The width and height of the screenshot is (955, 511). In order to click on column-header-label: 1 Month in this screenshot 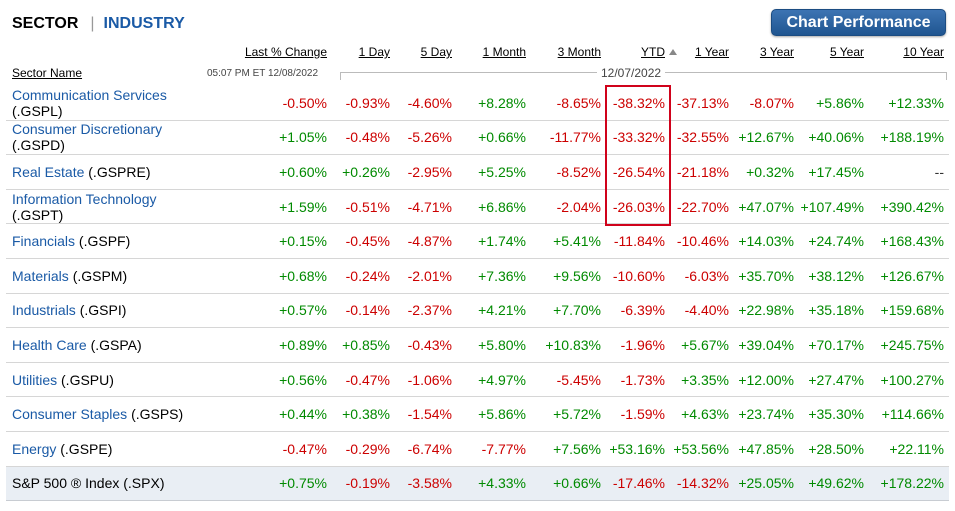, I will do `click(504, 52)`.